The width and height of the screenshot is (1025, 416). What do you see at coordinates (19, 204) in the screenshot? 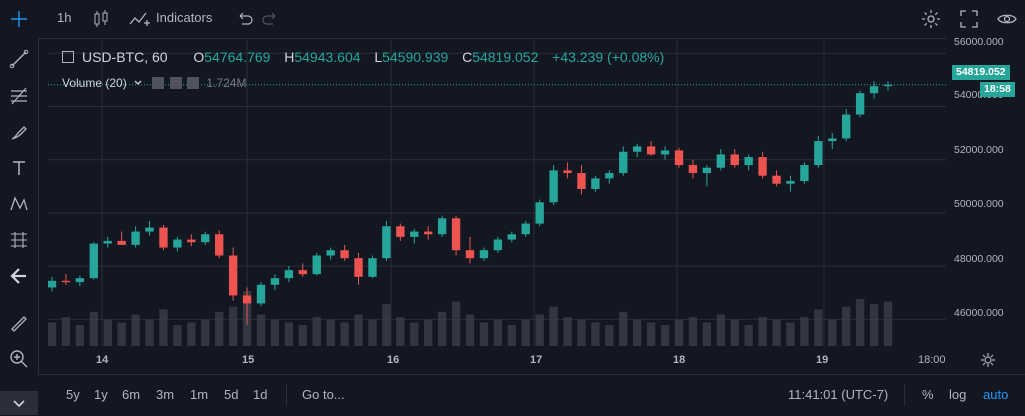
I see `pattern-icon` at bounding box center [19, 204].